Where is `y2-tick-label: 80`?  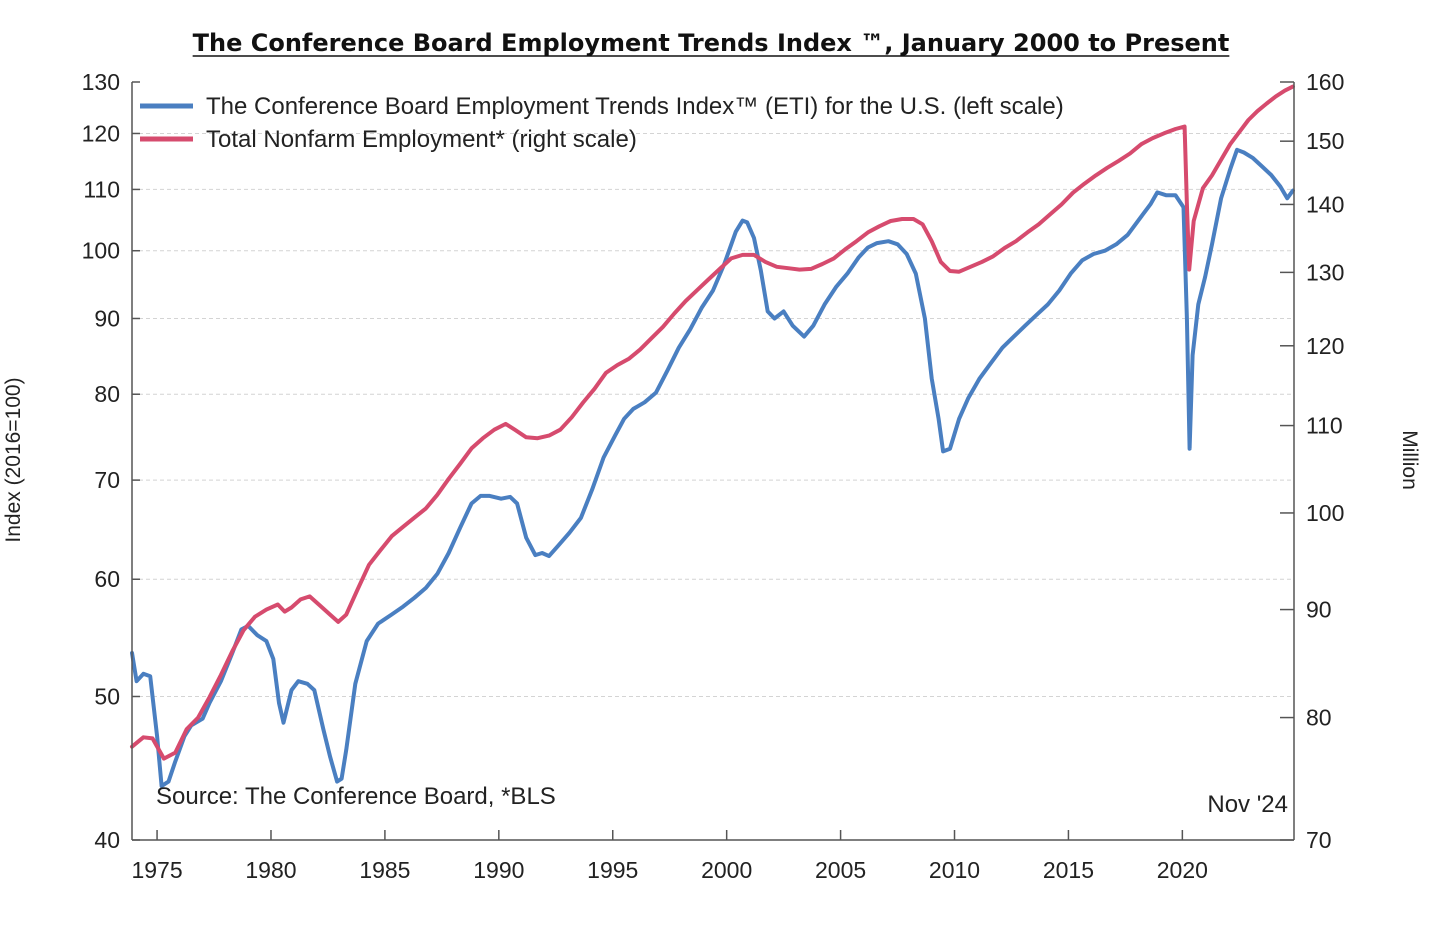 y2-tick-label: 80 is located at coordinates (1319, 718).